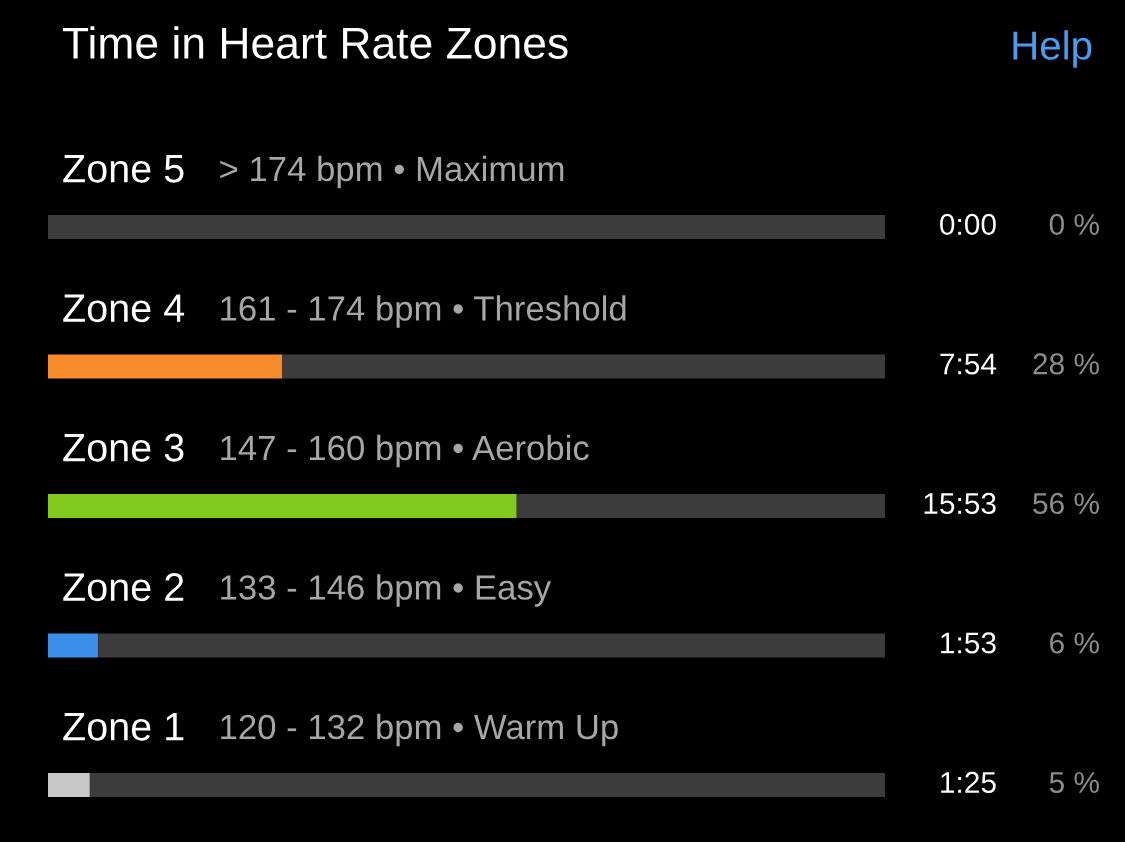 The height and width of the screenshot is (842, 1125). Describe the element at coordinates (386, 590) in the screenshot. I see `annotation: 133 - 146 bpm • Easy` at that location.